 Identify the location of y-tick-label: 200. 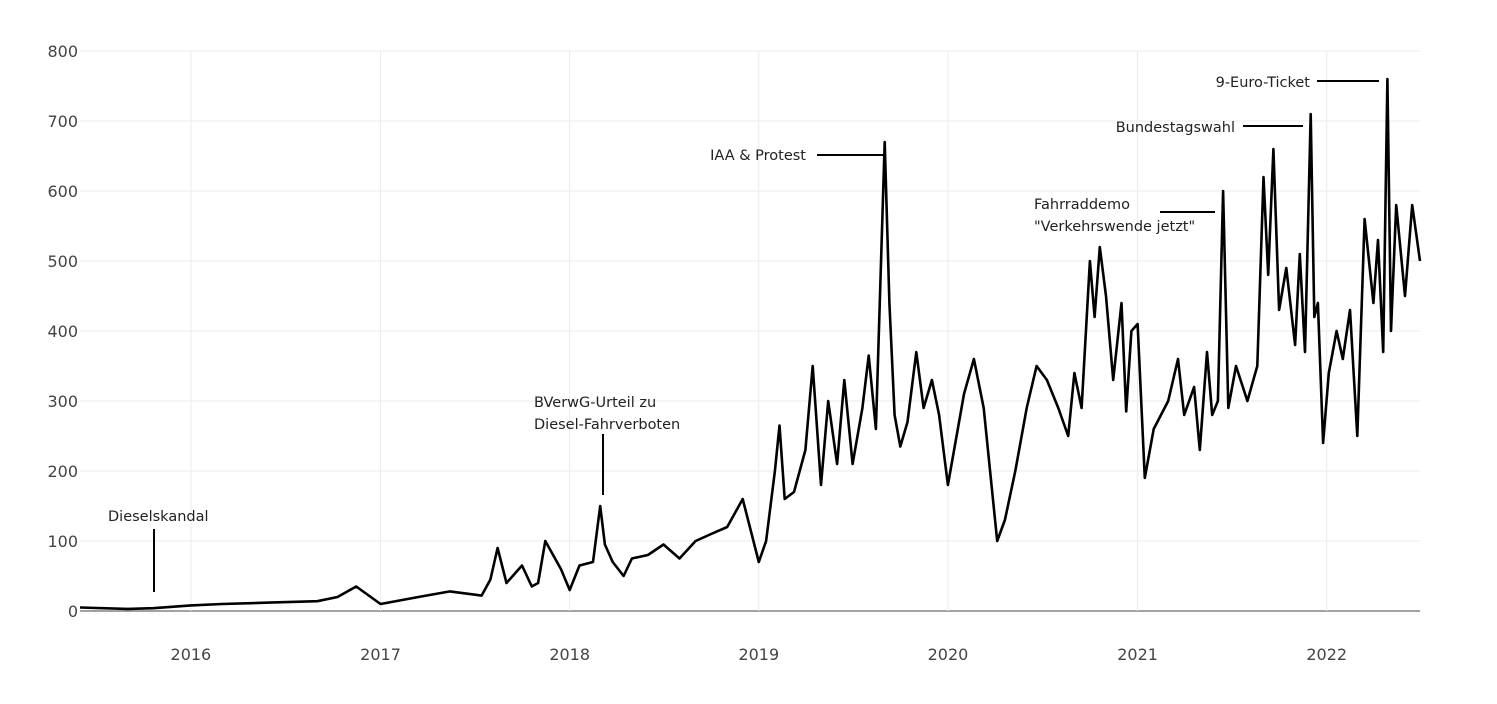
(62, 471).